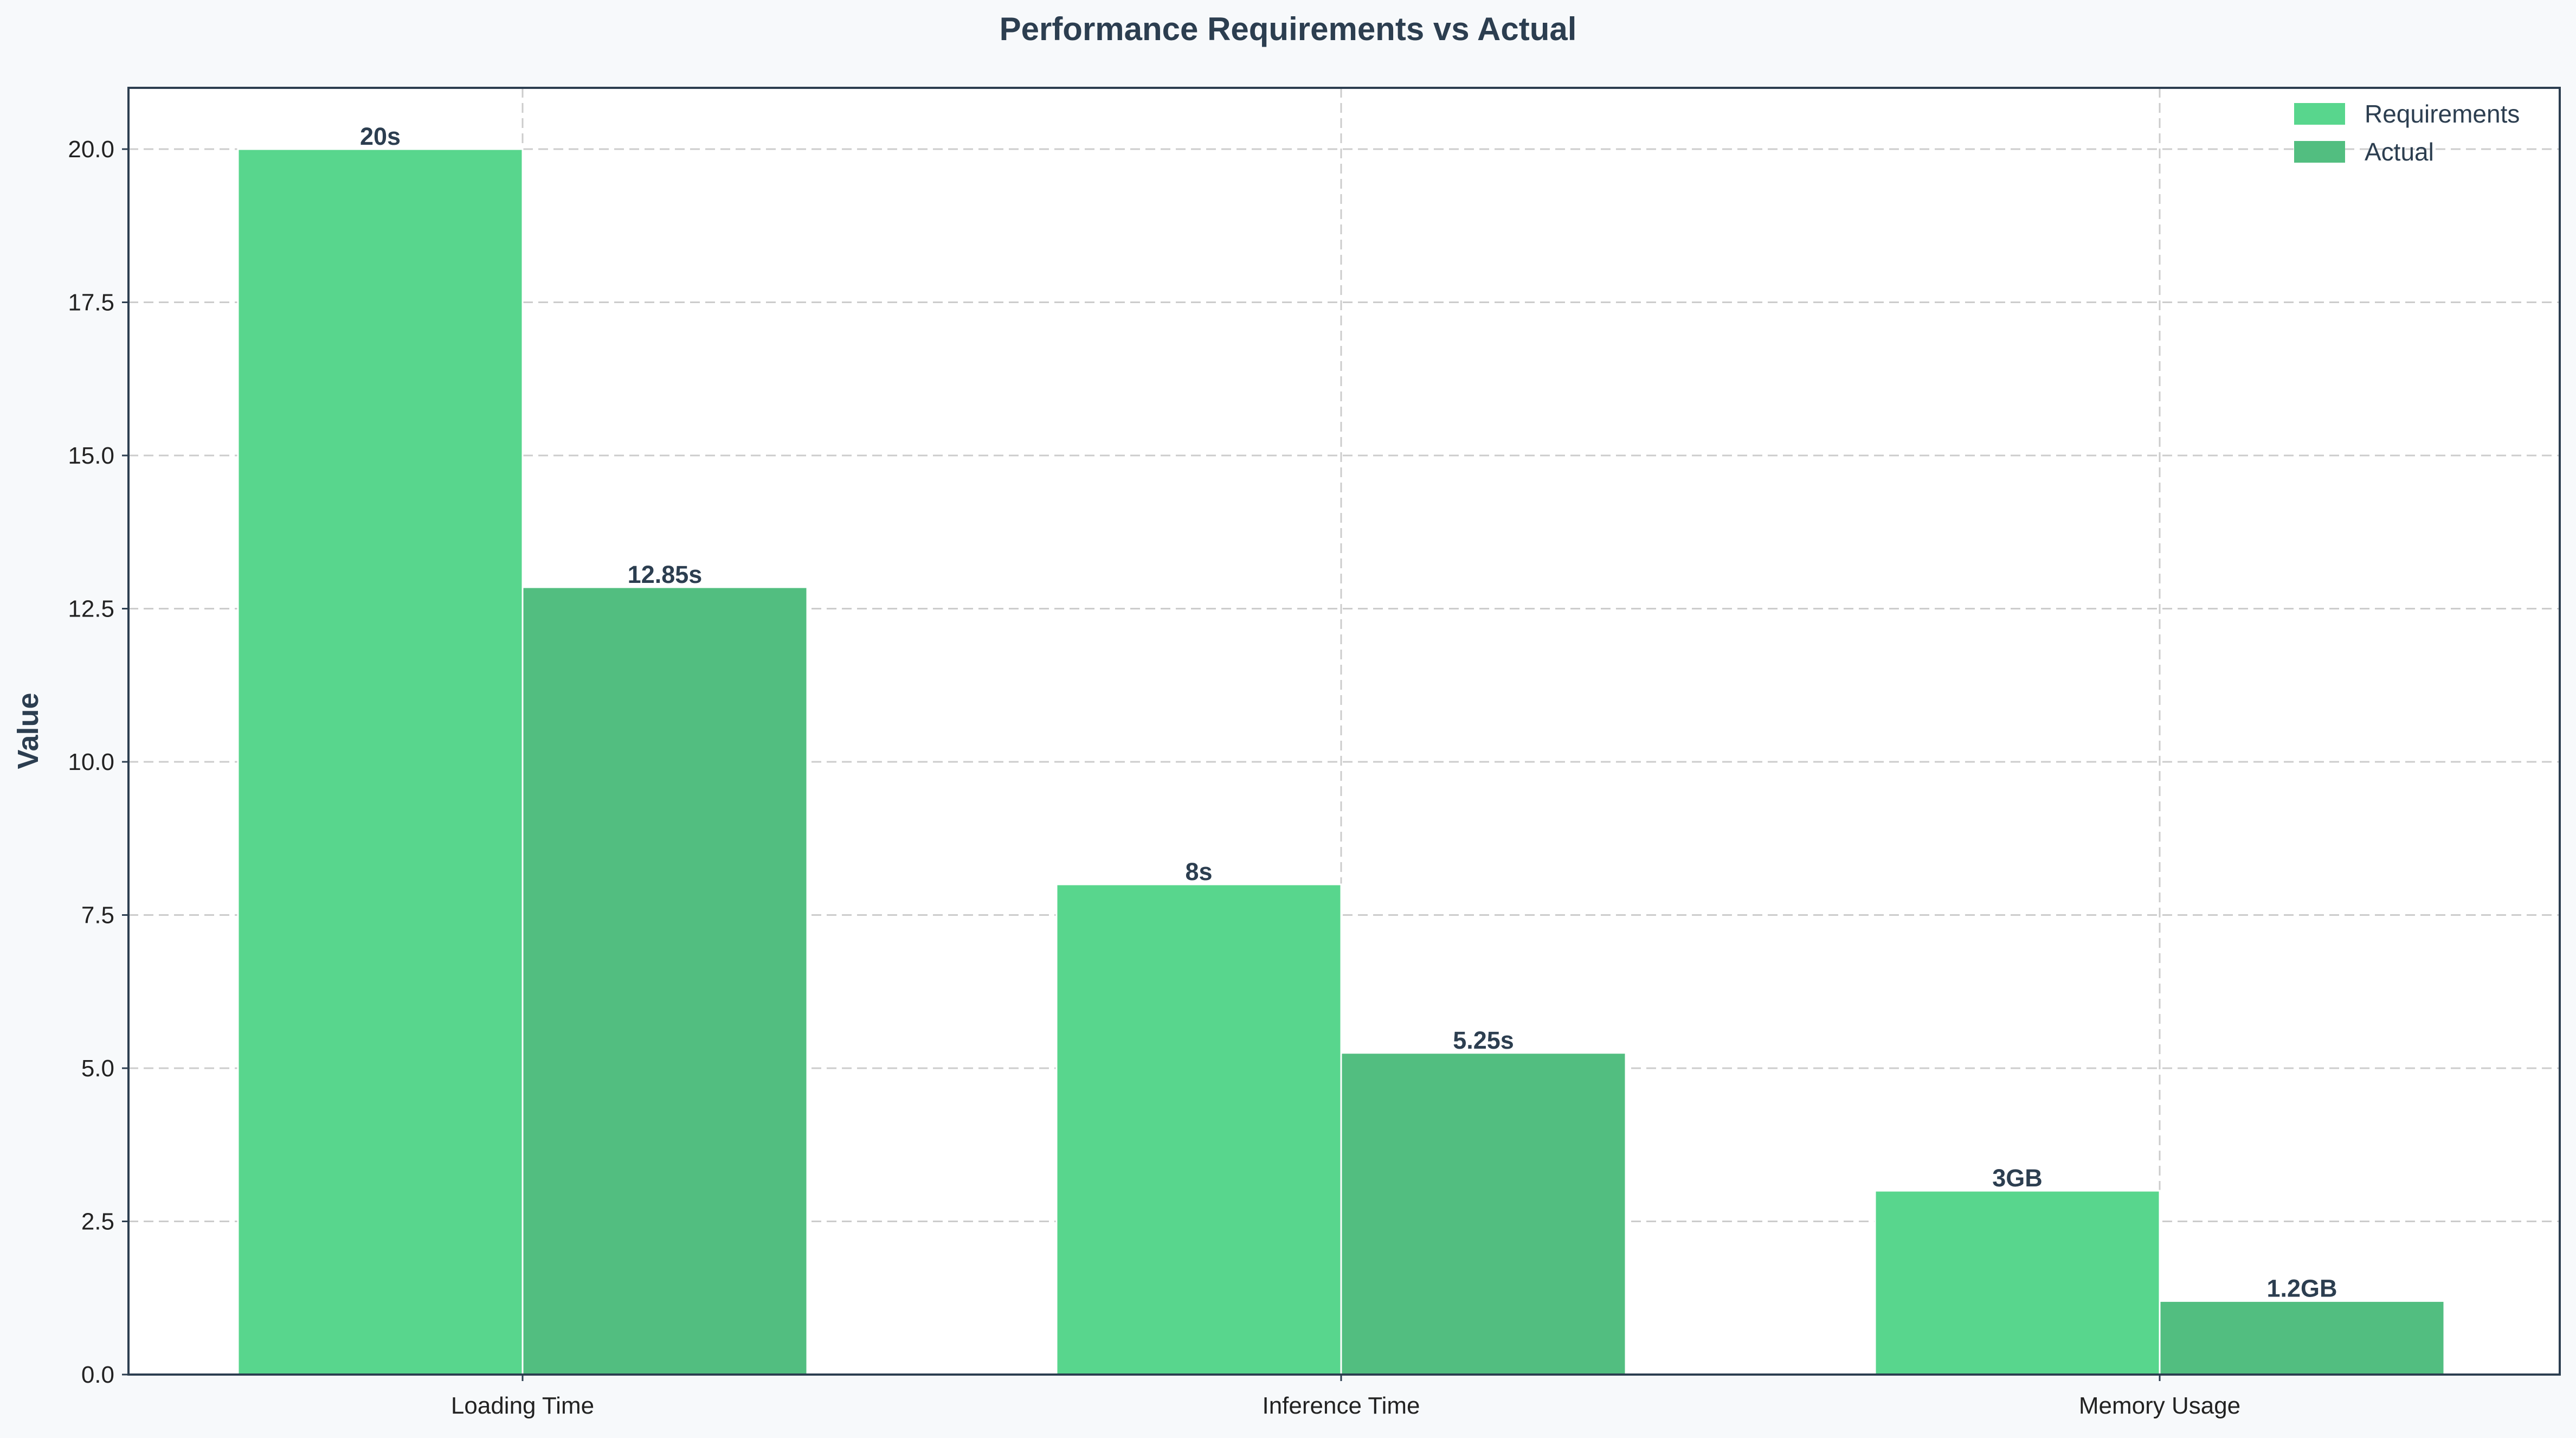 The height and width of the screenshot is (1438, 2576). Describe the element at coordinates (2017, 1283) in the screenshot. I see `bar-requirements-memory-usage` at that location.